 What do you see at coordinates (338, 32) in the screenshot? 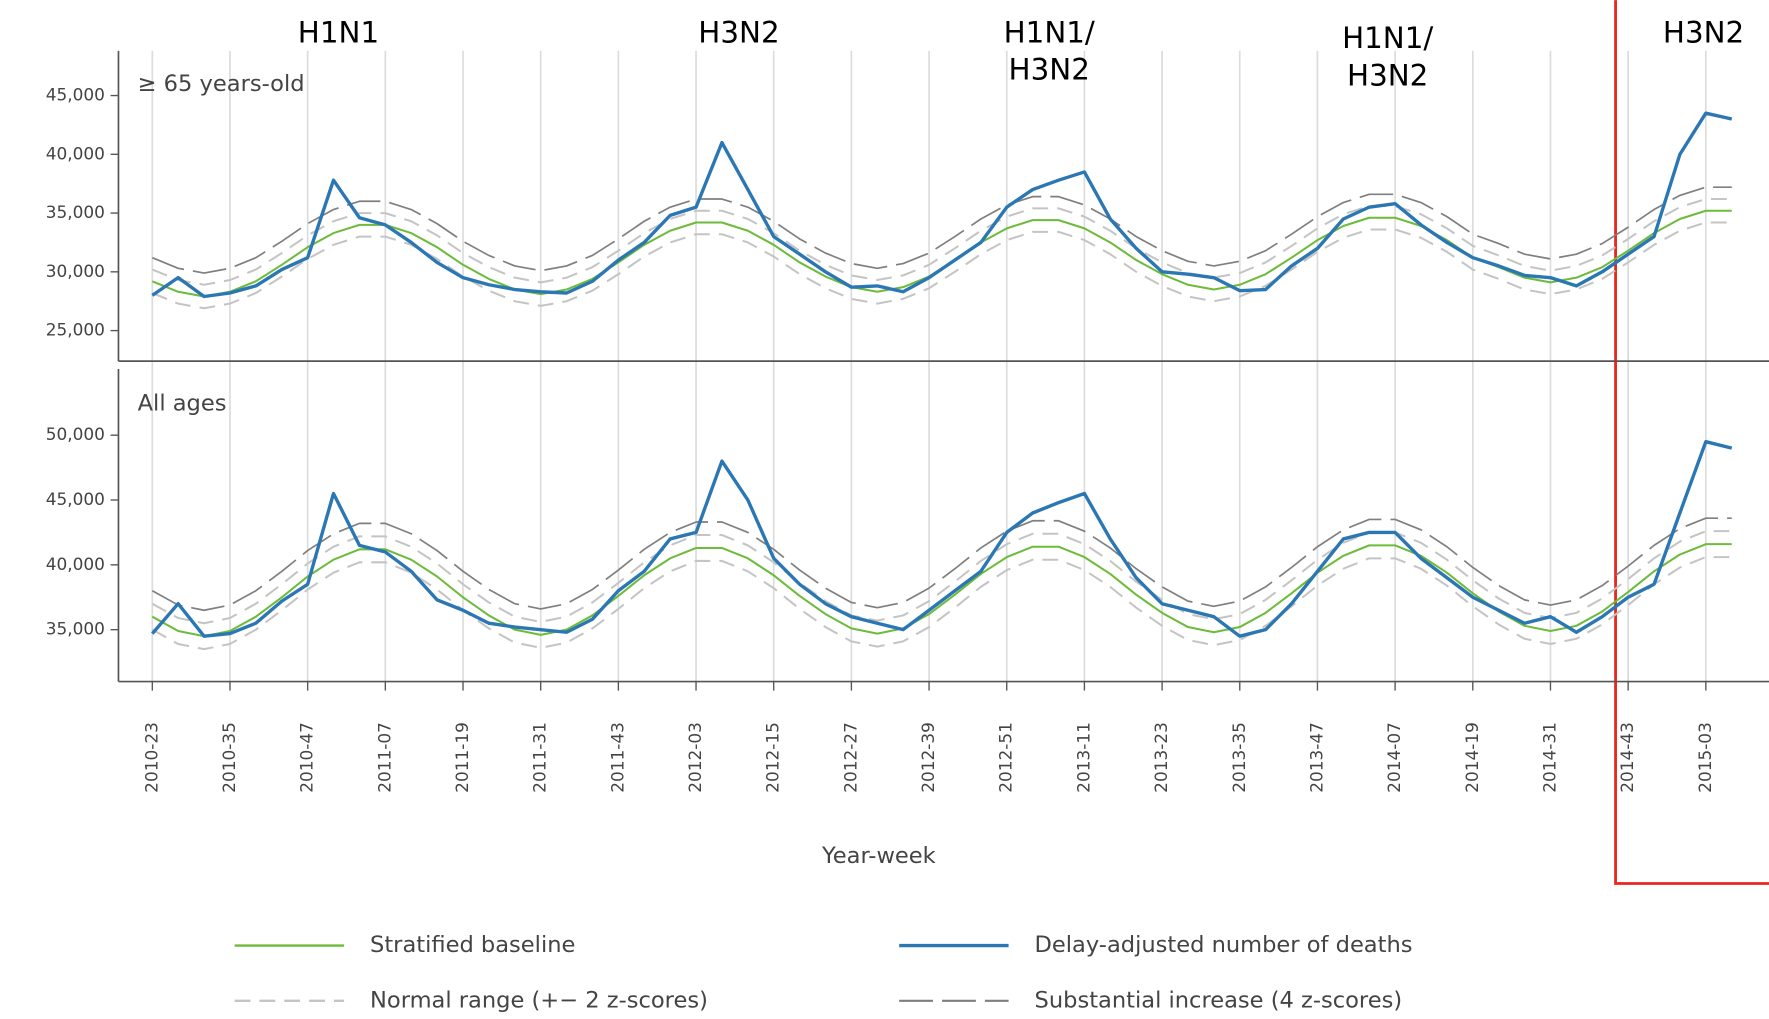
I see `annotation: H1N1` at bounding box center [338, 32].